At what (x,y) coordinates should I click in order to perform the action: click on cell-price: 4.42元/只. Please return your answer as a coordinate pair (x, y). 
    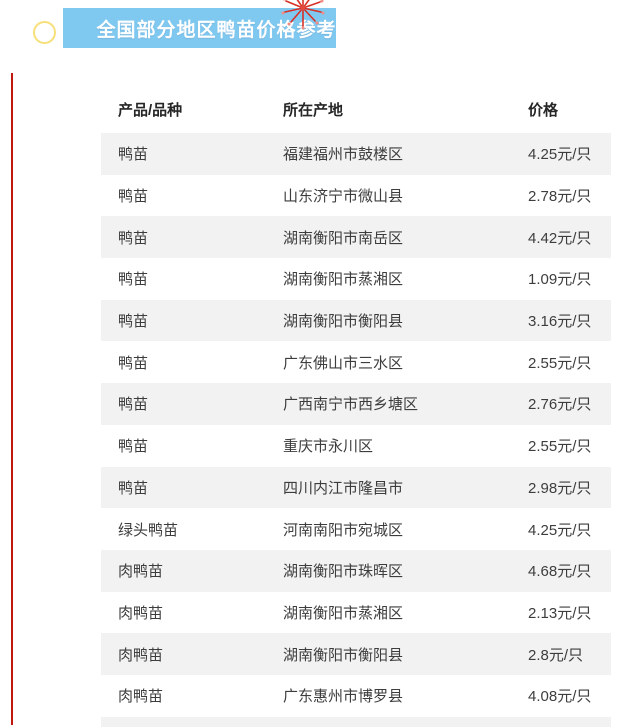
    Looking at the image, I should click on (560, 238).